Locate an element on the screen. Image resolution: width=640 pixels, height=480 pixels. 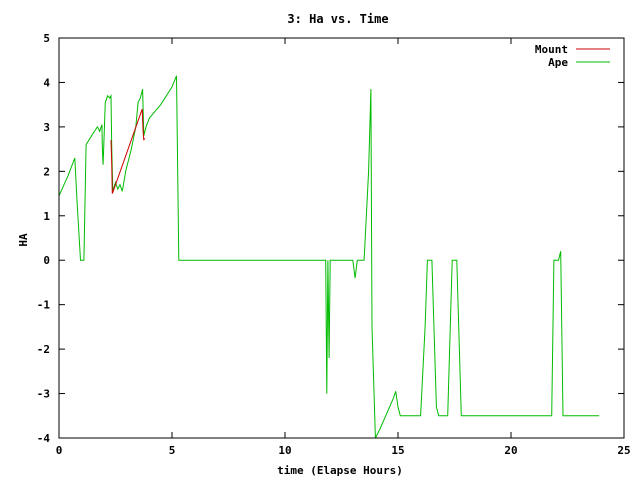
y-tick-label: -1 is located at coordinates (44, 305).